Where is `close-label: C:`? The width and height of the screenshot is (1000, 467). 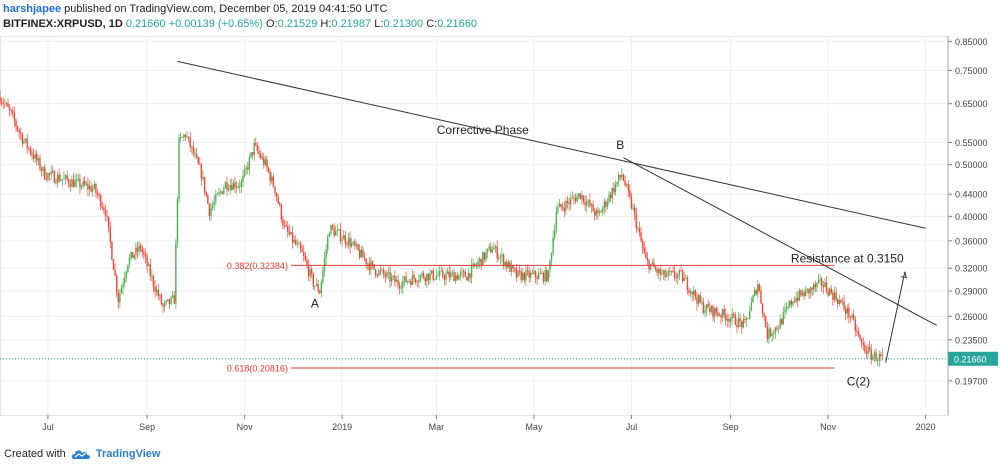
close-label: C: is located at coordinates (432, 24).